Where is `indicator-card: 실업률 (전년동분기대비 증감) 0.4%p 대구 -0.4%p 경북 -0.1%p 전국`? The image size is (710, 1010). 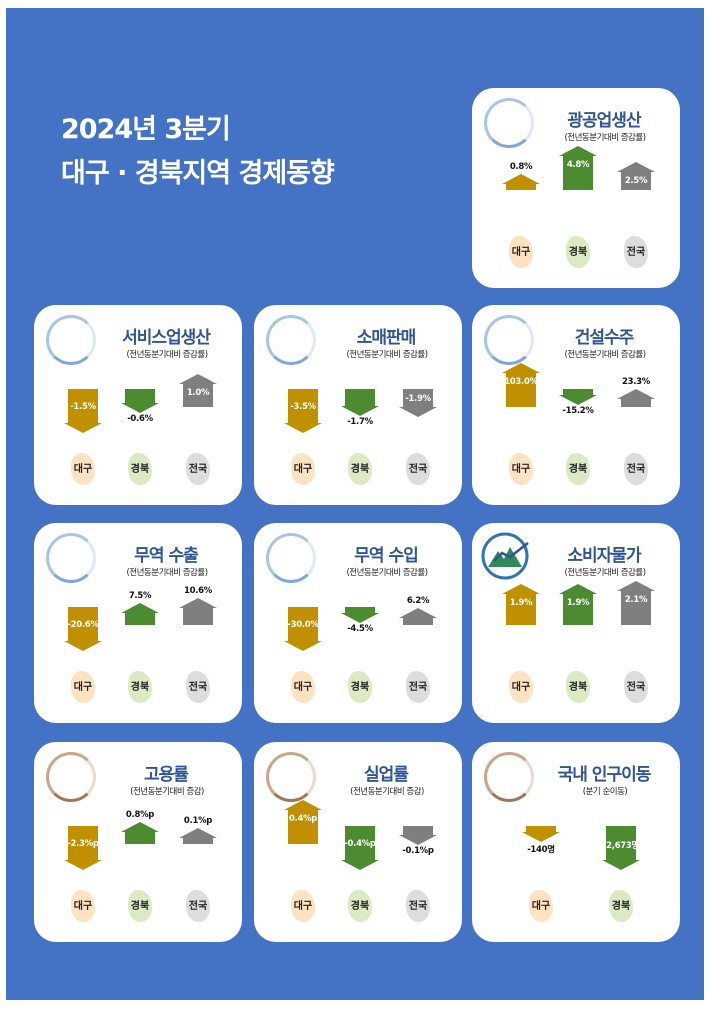 indicator-card: 실업률 (전년동분기대비 증감) 0.4%p 대구 -0.4%p 경북 -0.1%p 전국 is located at coordinates (358, 842).